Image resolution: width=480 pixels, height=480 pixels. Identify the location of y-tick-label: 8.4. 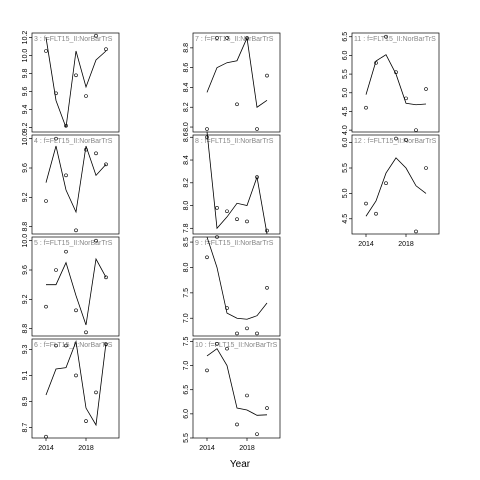
(186, 160).